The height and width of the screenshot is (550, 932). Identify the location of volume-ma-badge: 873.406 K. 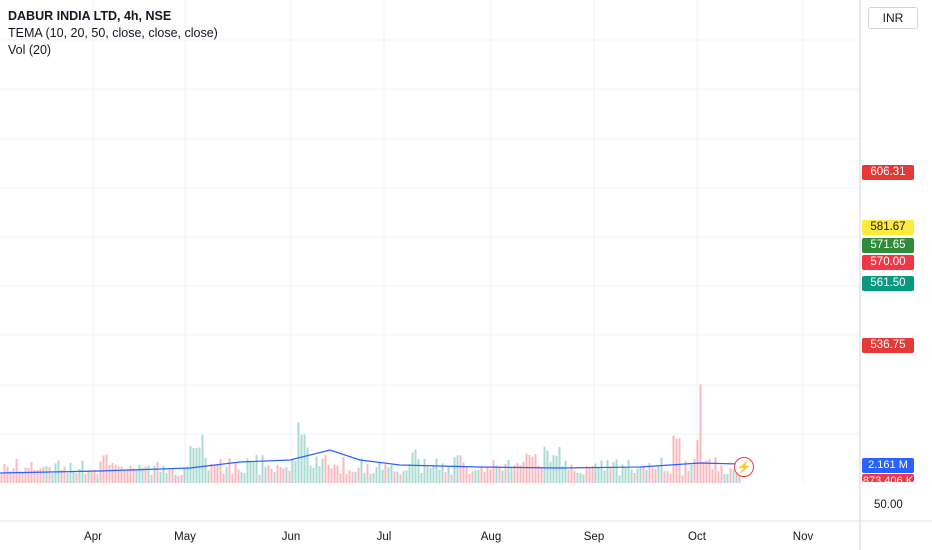
(888, 478).